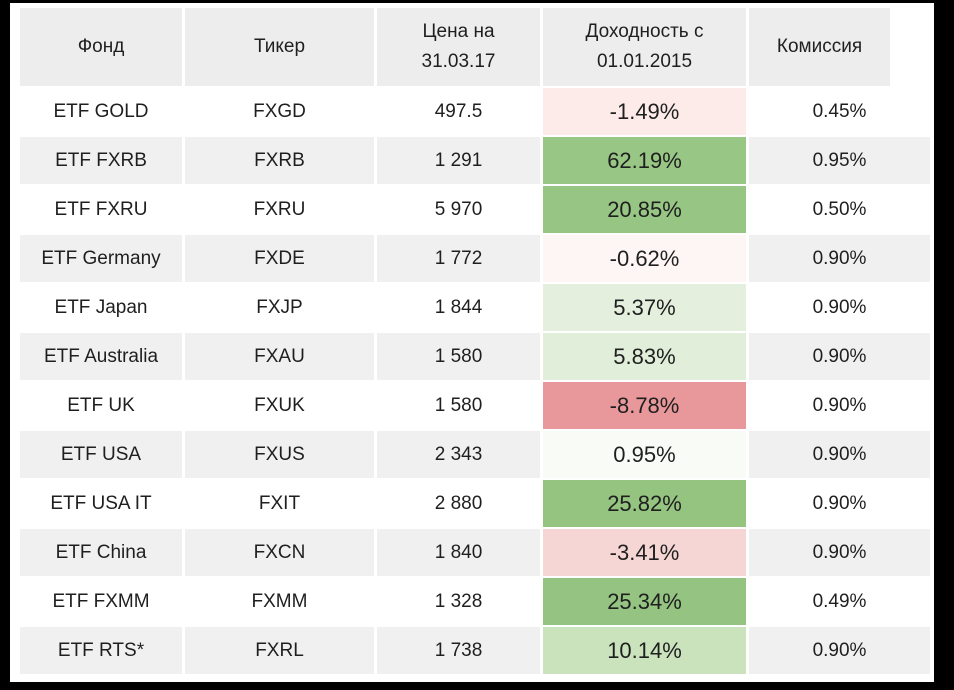 The height and width of the screenshot is (690, 954). What do you see at coordinates (460, 307) in the screenshot?
I see `cell-price: 1 844` at bounding box center [460, 307].